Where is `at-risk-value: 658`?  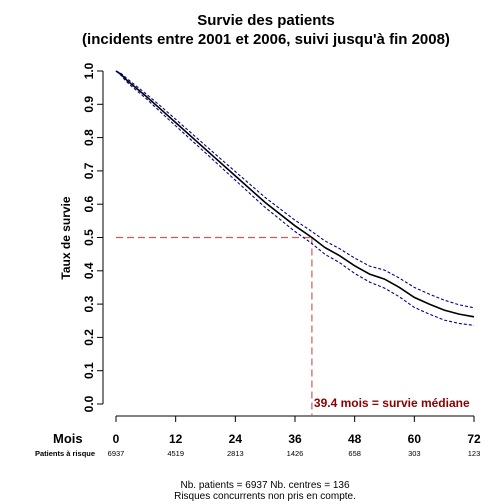 at-risk-value: 658 is located at coordinates (354, 453).